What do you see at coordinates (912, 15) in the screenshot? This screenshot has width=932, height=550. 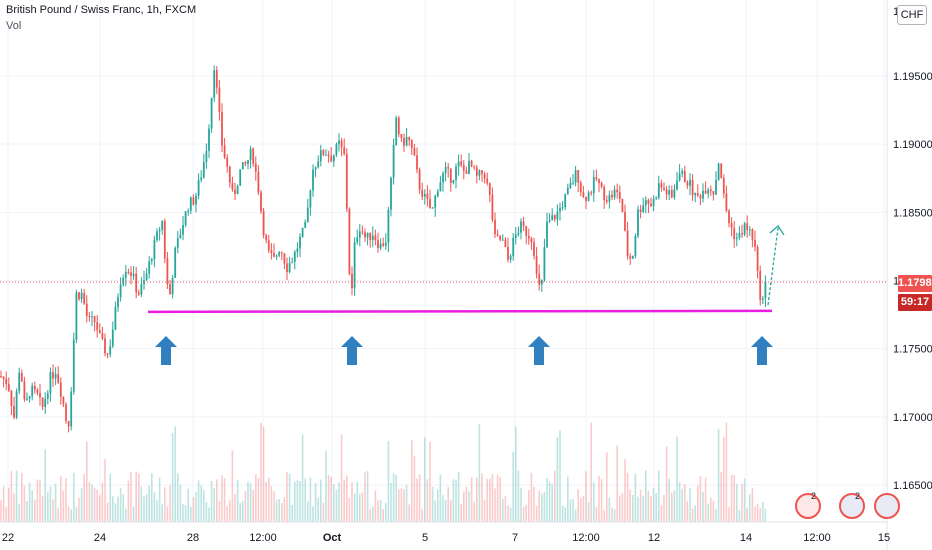 I see `currency-button: CHF` at bounding box center [912, 15].